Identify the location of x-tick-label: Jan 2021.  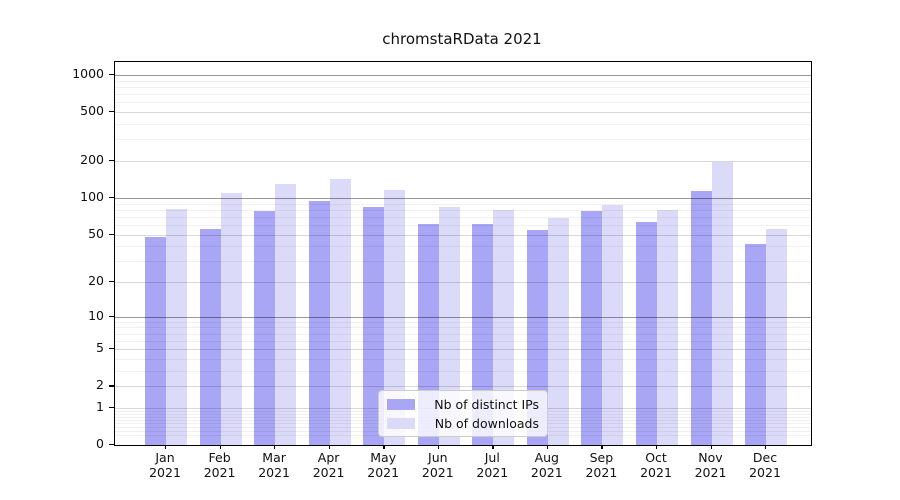
(165, 465).